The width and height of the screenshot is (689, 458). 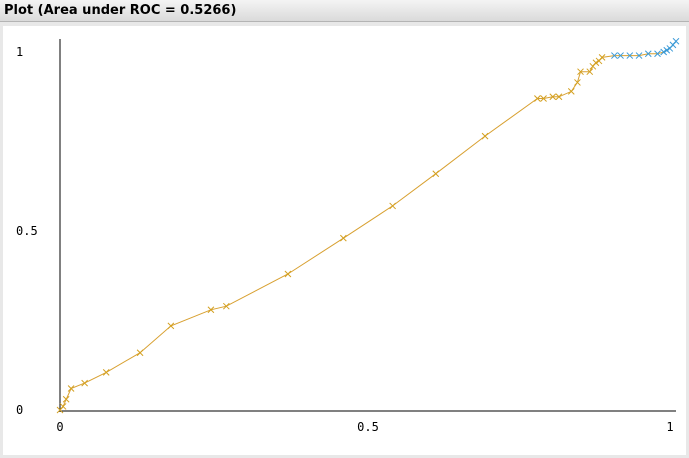 What do you see at coordinates (59, 427) in the screenshot?
I see `x-tick-label: 0` at bounding box center [59, 427].